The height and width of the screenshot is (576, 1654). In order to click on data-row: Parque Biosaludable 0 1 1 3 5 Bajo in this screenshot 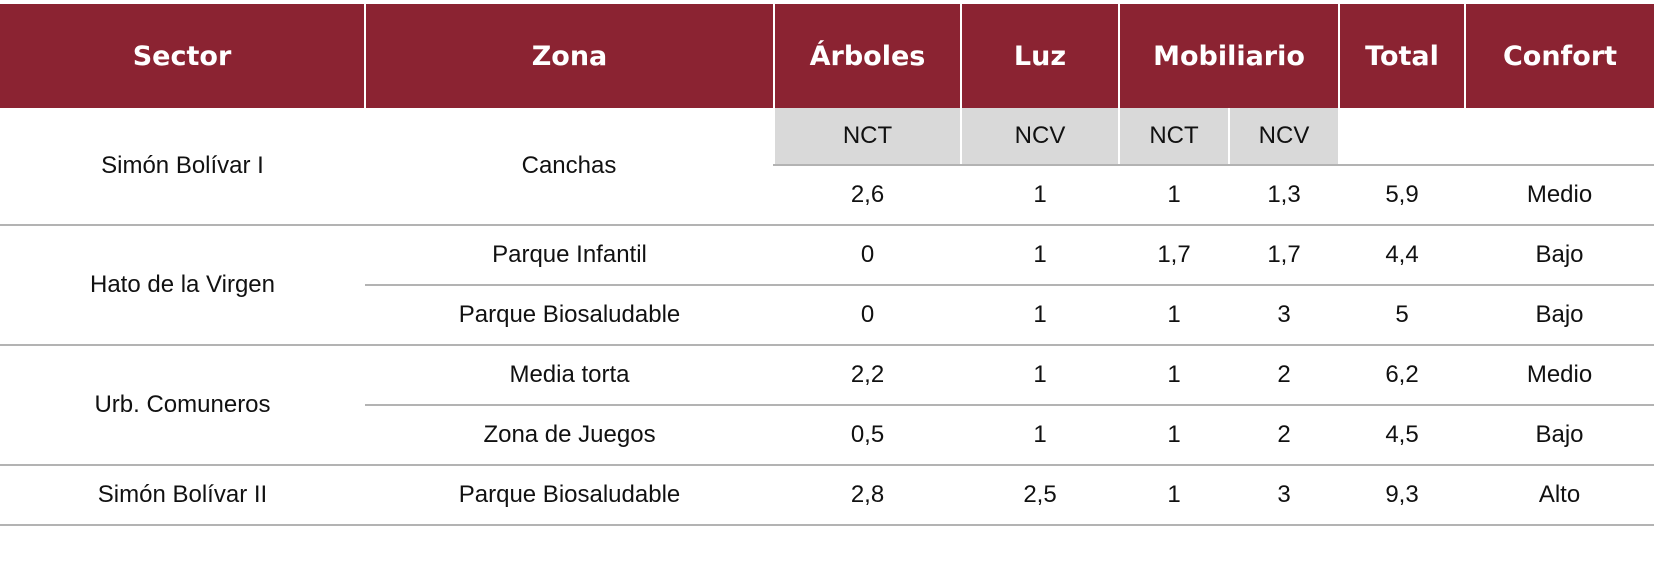, I will do `click(827, 315)`.